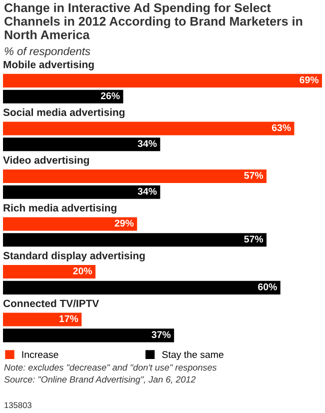  Describe the element at coordinates (110, 96) in the screenshot. I see `data-label: 26%` at that location.